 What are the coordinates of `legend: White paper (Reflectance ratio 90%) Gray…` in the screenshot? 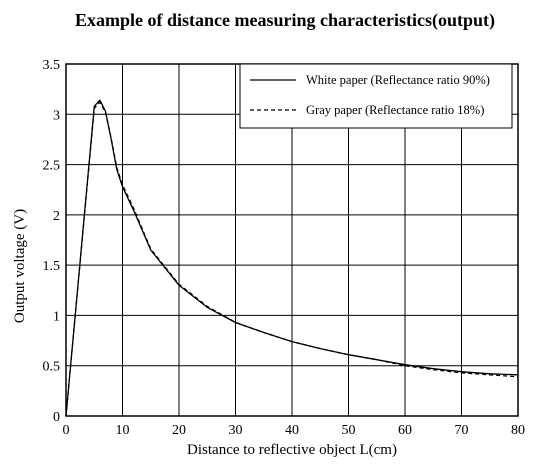 It's located at (376, 96).